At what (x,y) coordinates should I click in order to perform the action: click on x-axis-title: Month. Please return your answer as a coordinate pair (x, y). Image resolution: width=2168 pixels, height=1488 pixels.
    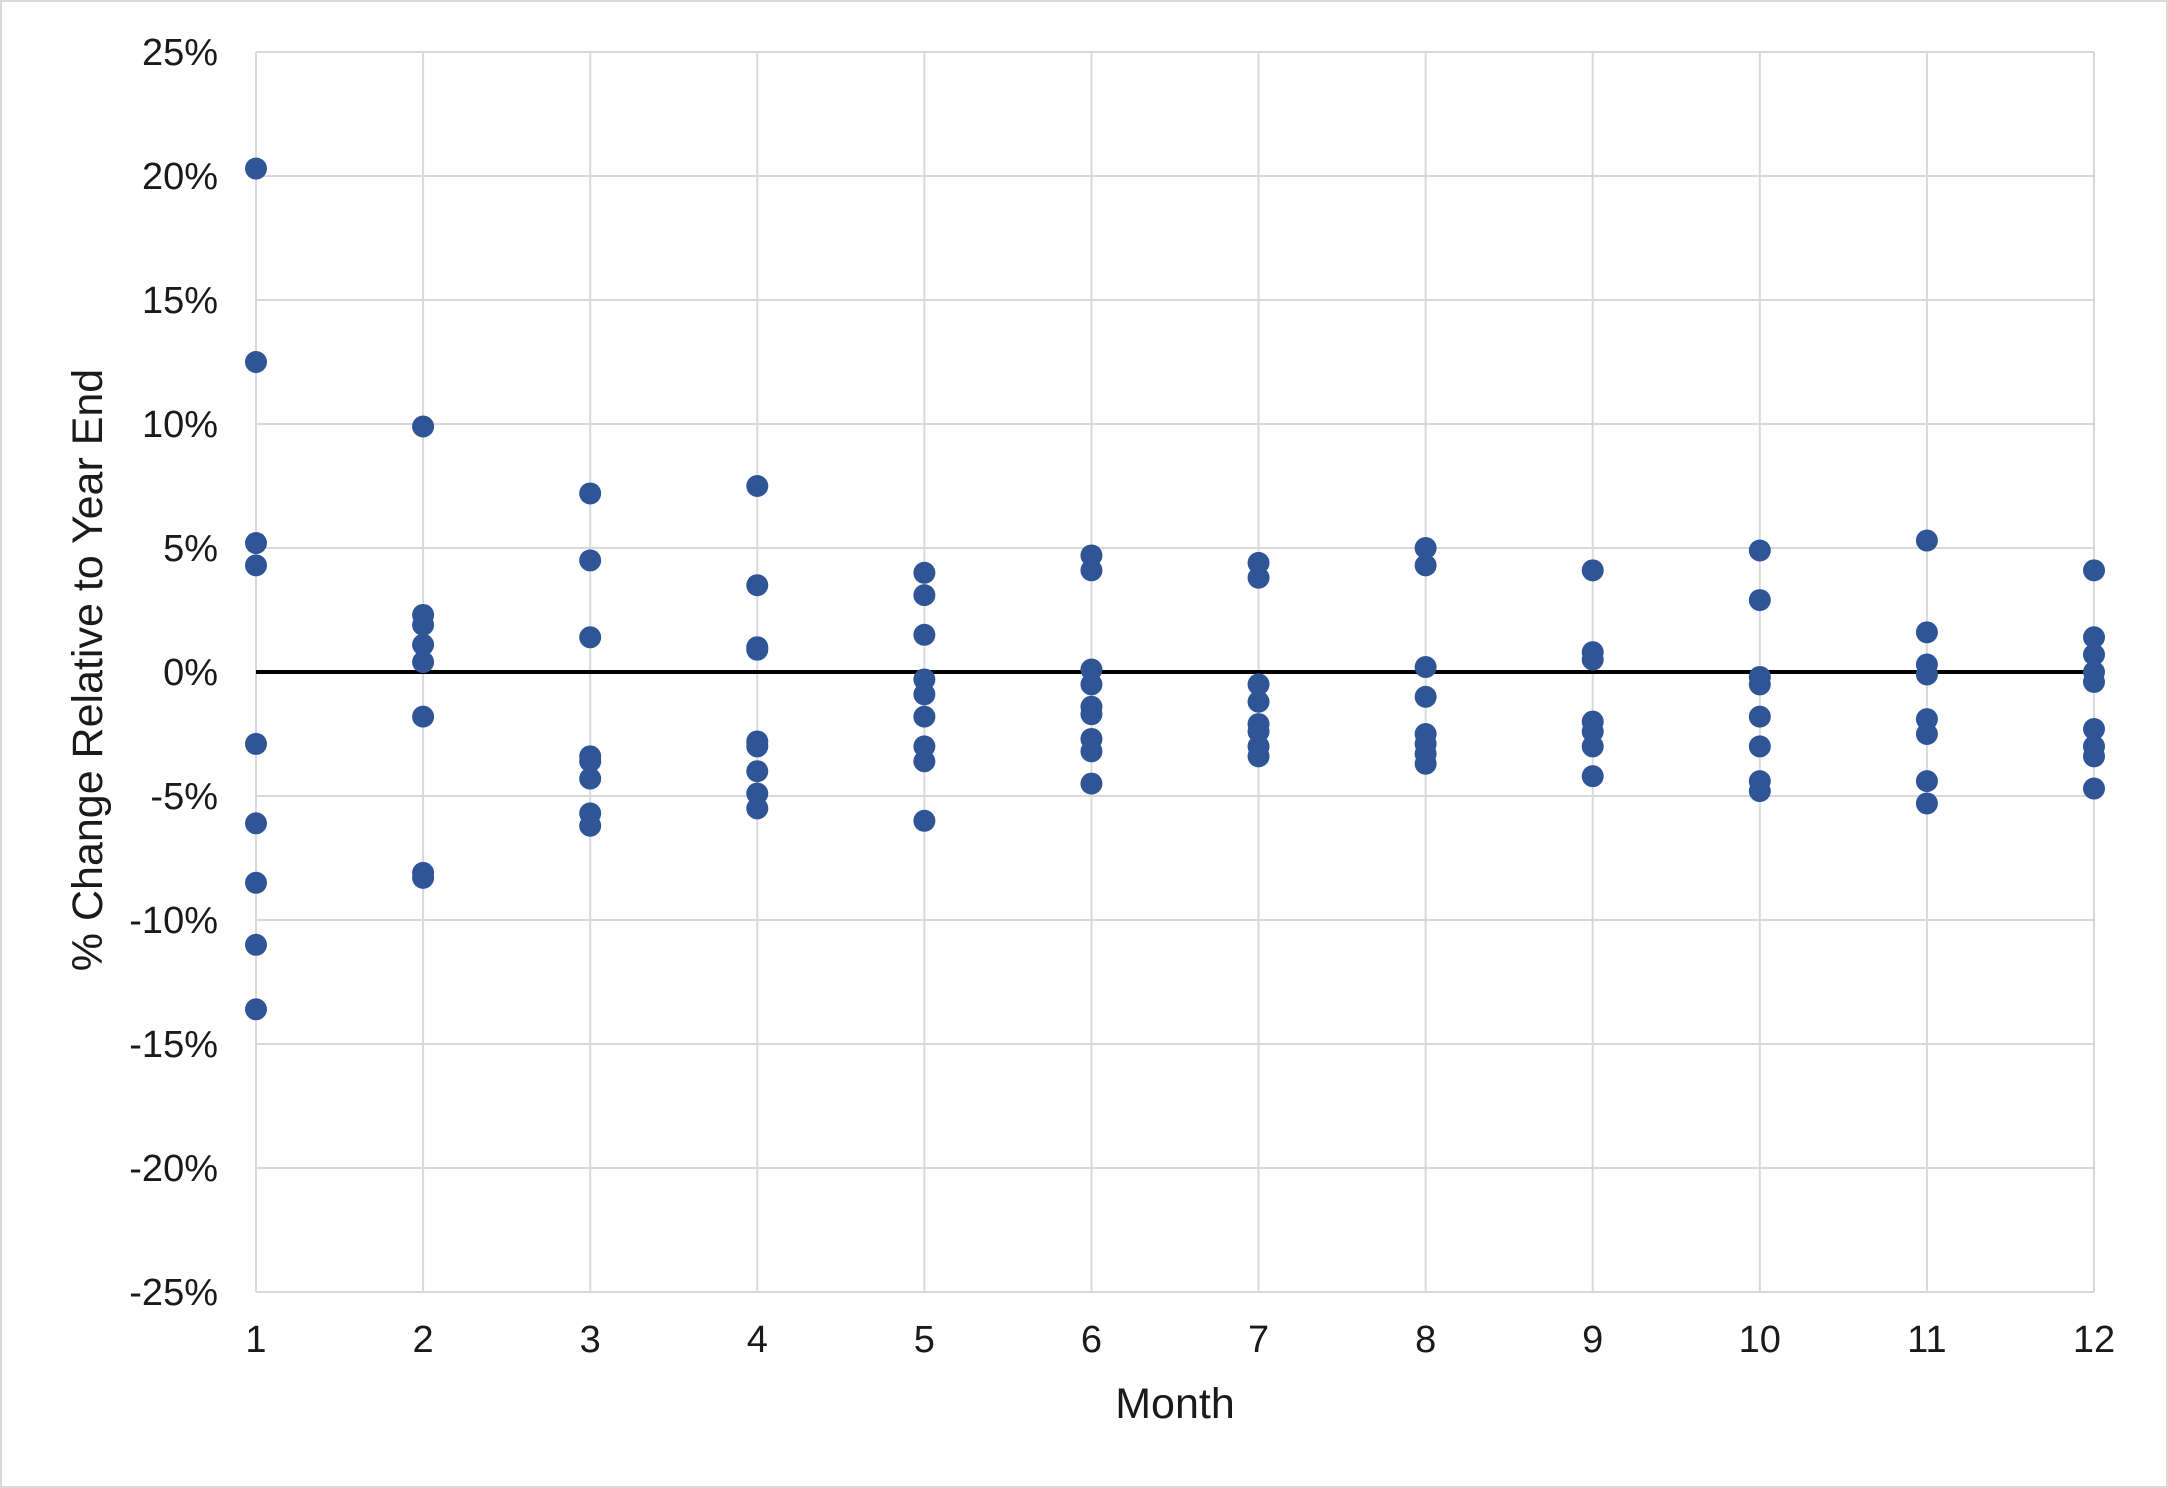
    Looking at the image, I should click on (1175, 1404).